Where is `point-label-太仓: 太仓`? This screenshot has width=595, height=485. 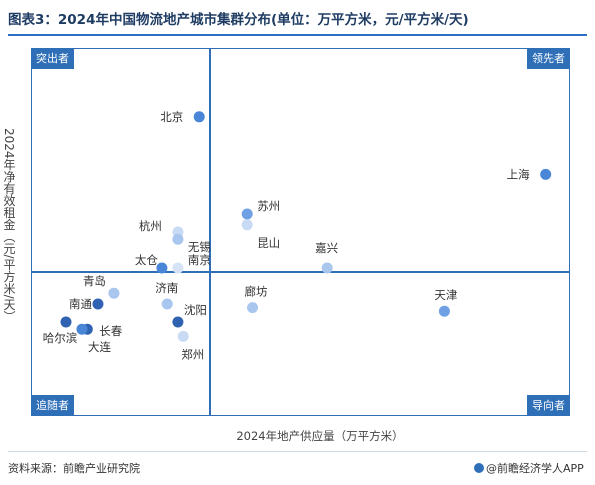
point-label-太仓: 太仓 is located at coordinates (146, 260).